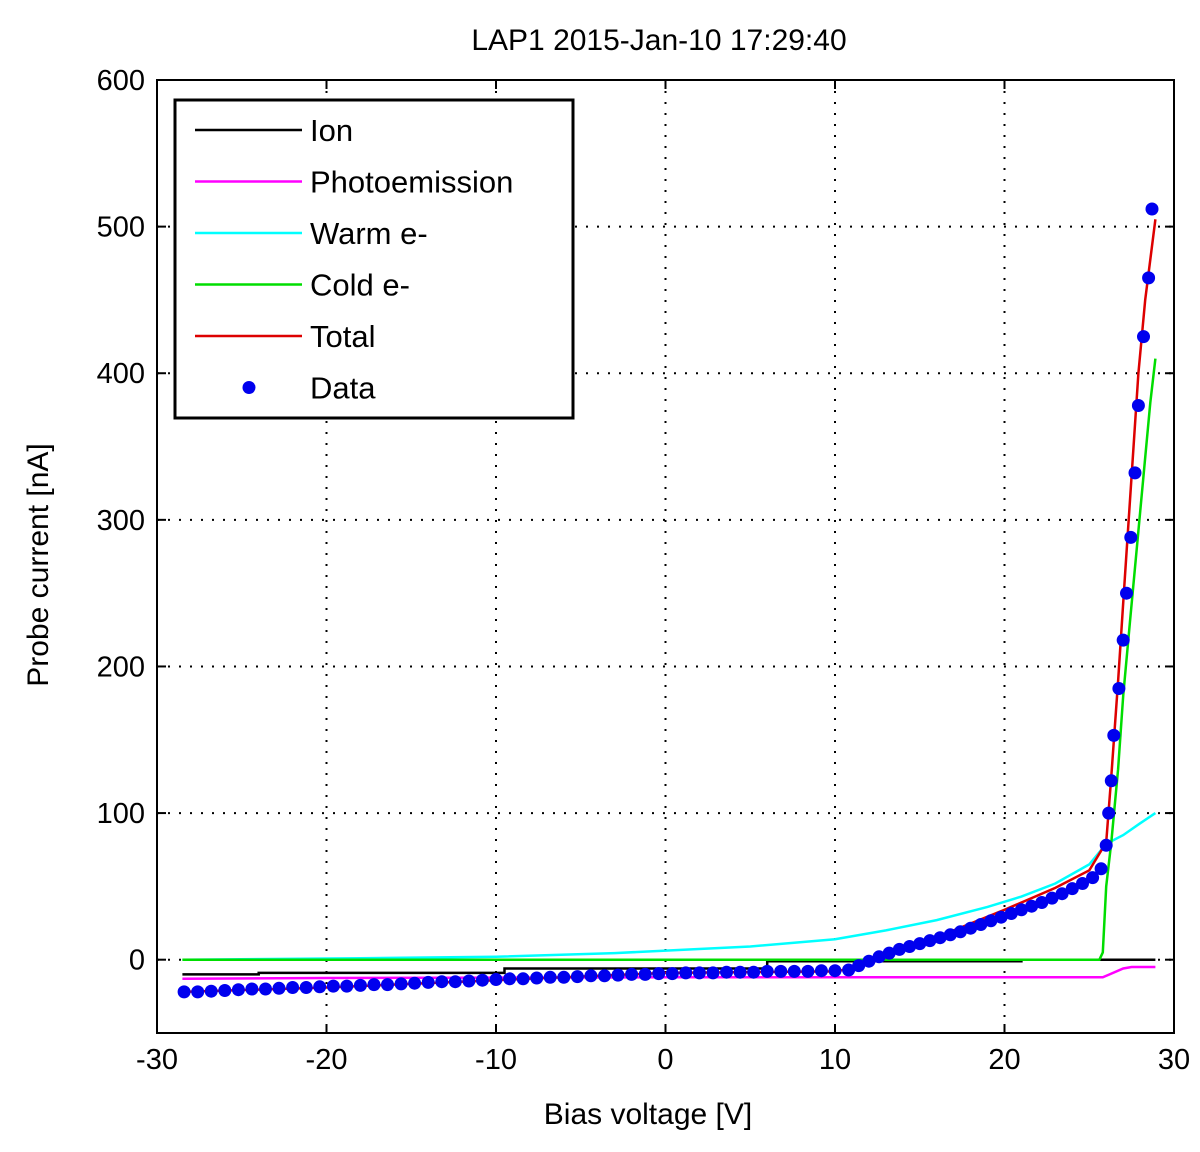 The height and width of the screenshot is (1152, 1200). I want to click on y-tick-label: 100, so click(121, 814).